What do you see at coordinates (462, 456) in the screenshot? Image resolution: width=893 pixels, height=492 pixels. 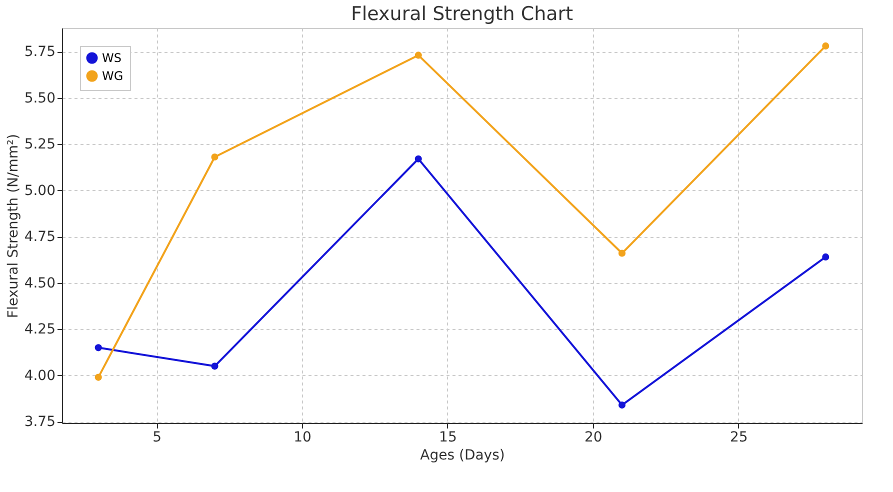 I see `x-axis-title: Ages (Days)` at bounding box center [462, 456].